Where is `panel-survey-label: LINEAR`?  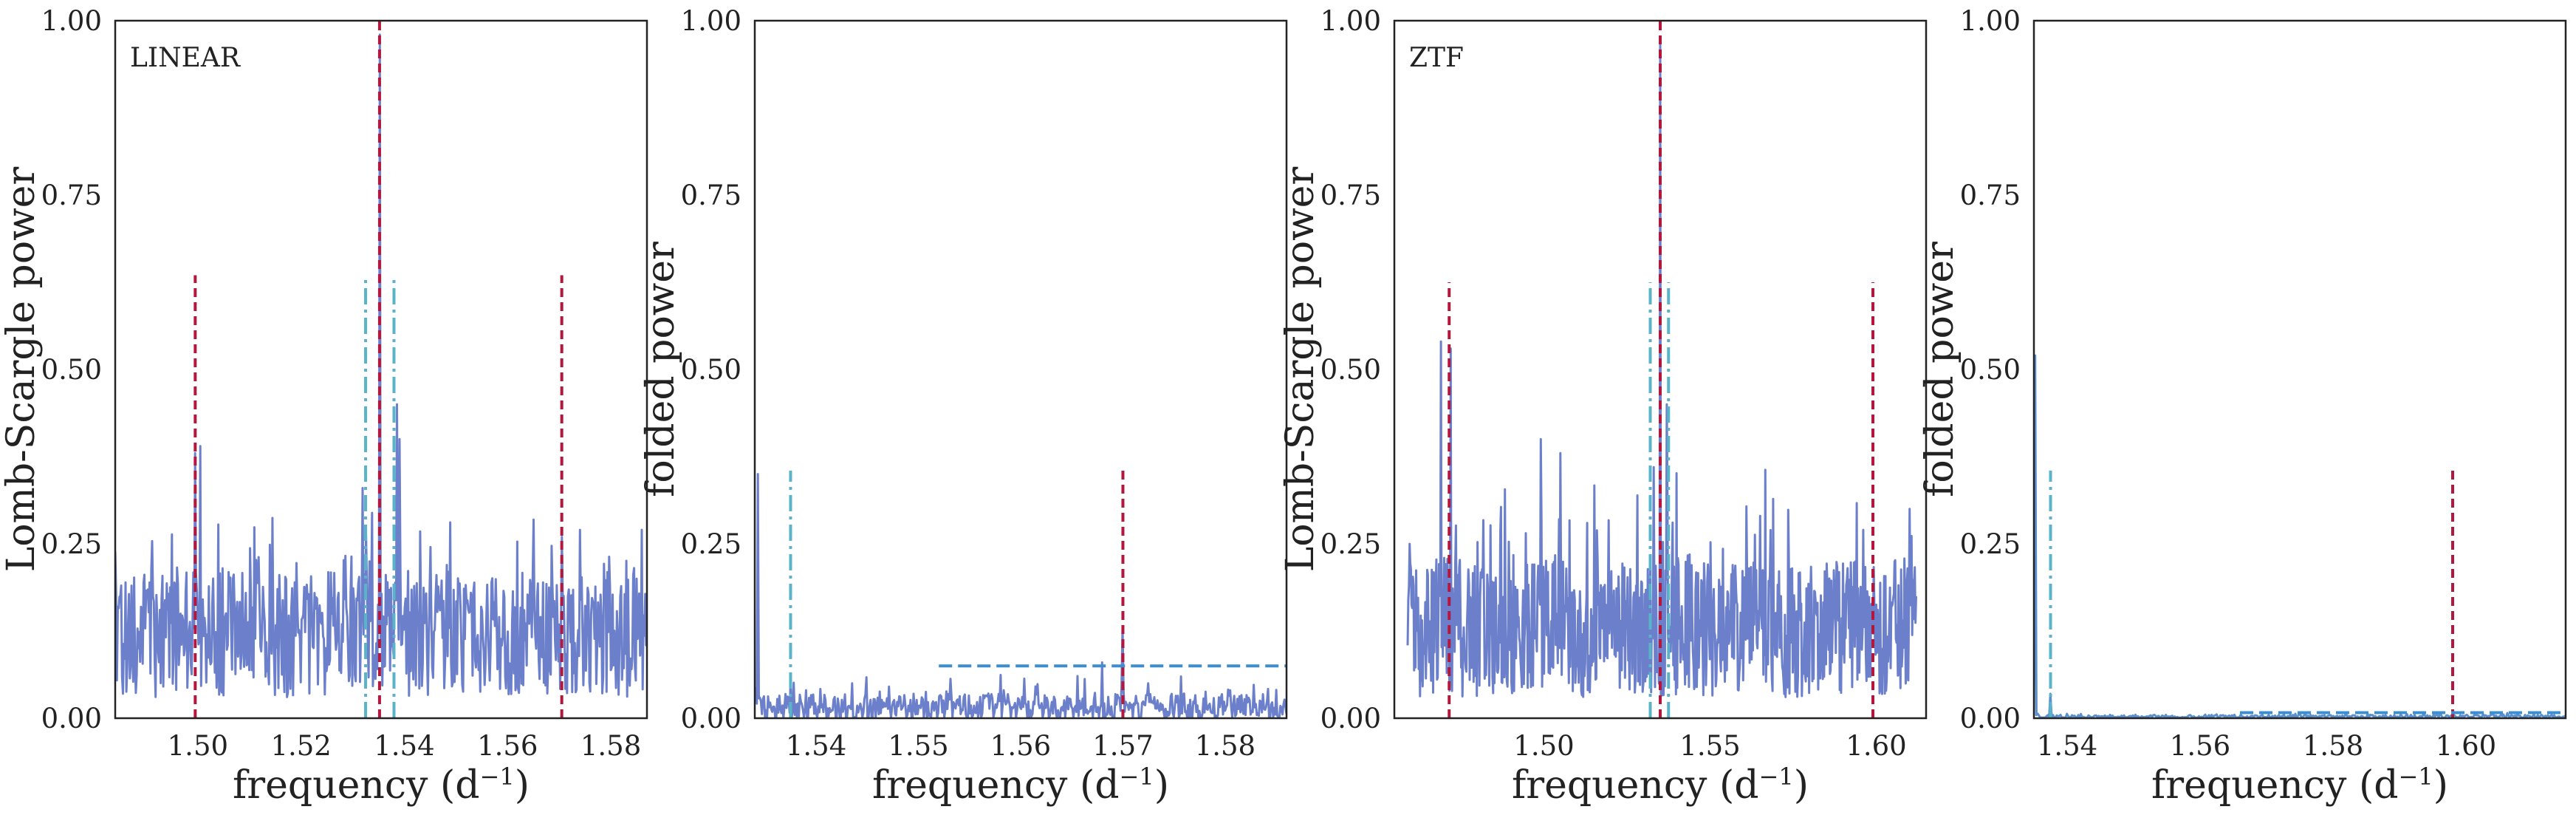
panel-survey-label: LINEAR is located at coordinates (185, 58).